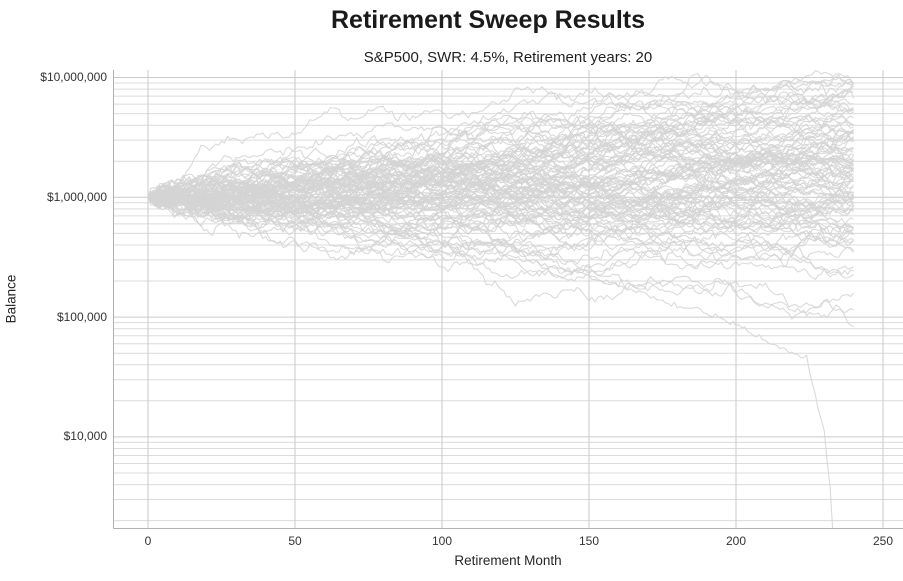 Image resolution: width=903 pixels, height=581 pixels. I want to click on x-tick-label: 200, so click(736, 541).